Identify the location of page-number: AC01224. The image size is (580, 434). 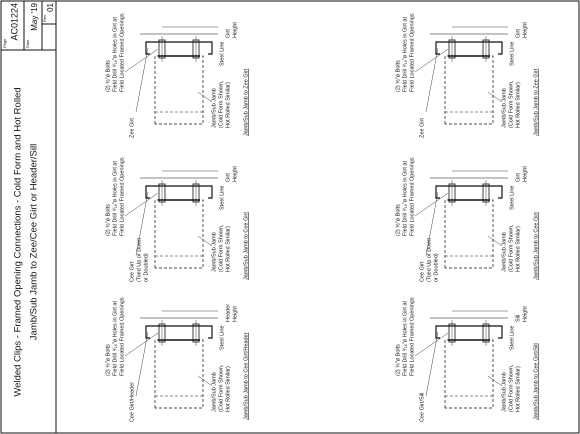
(14, 22).